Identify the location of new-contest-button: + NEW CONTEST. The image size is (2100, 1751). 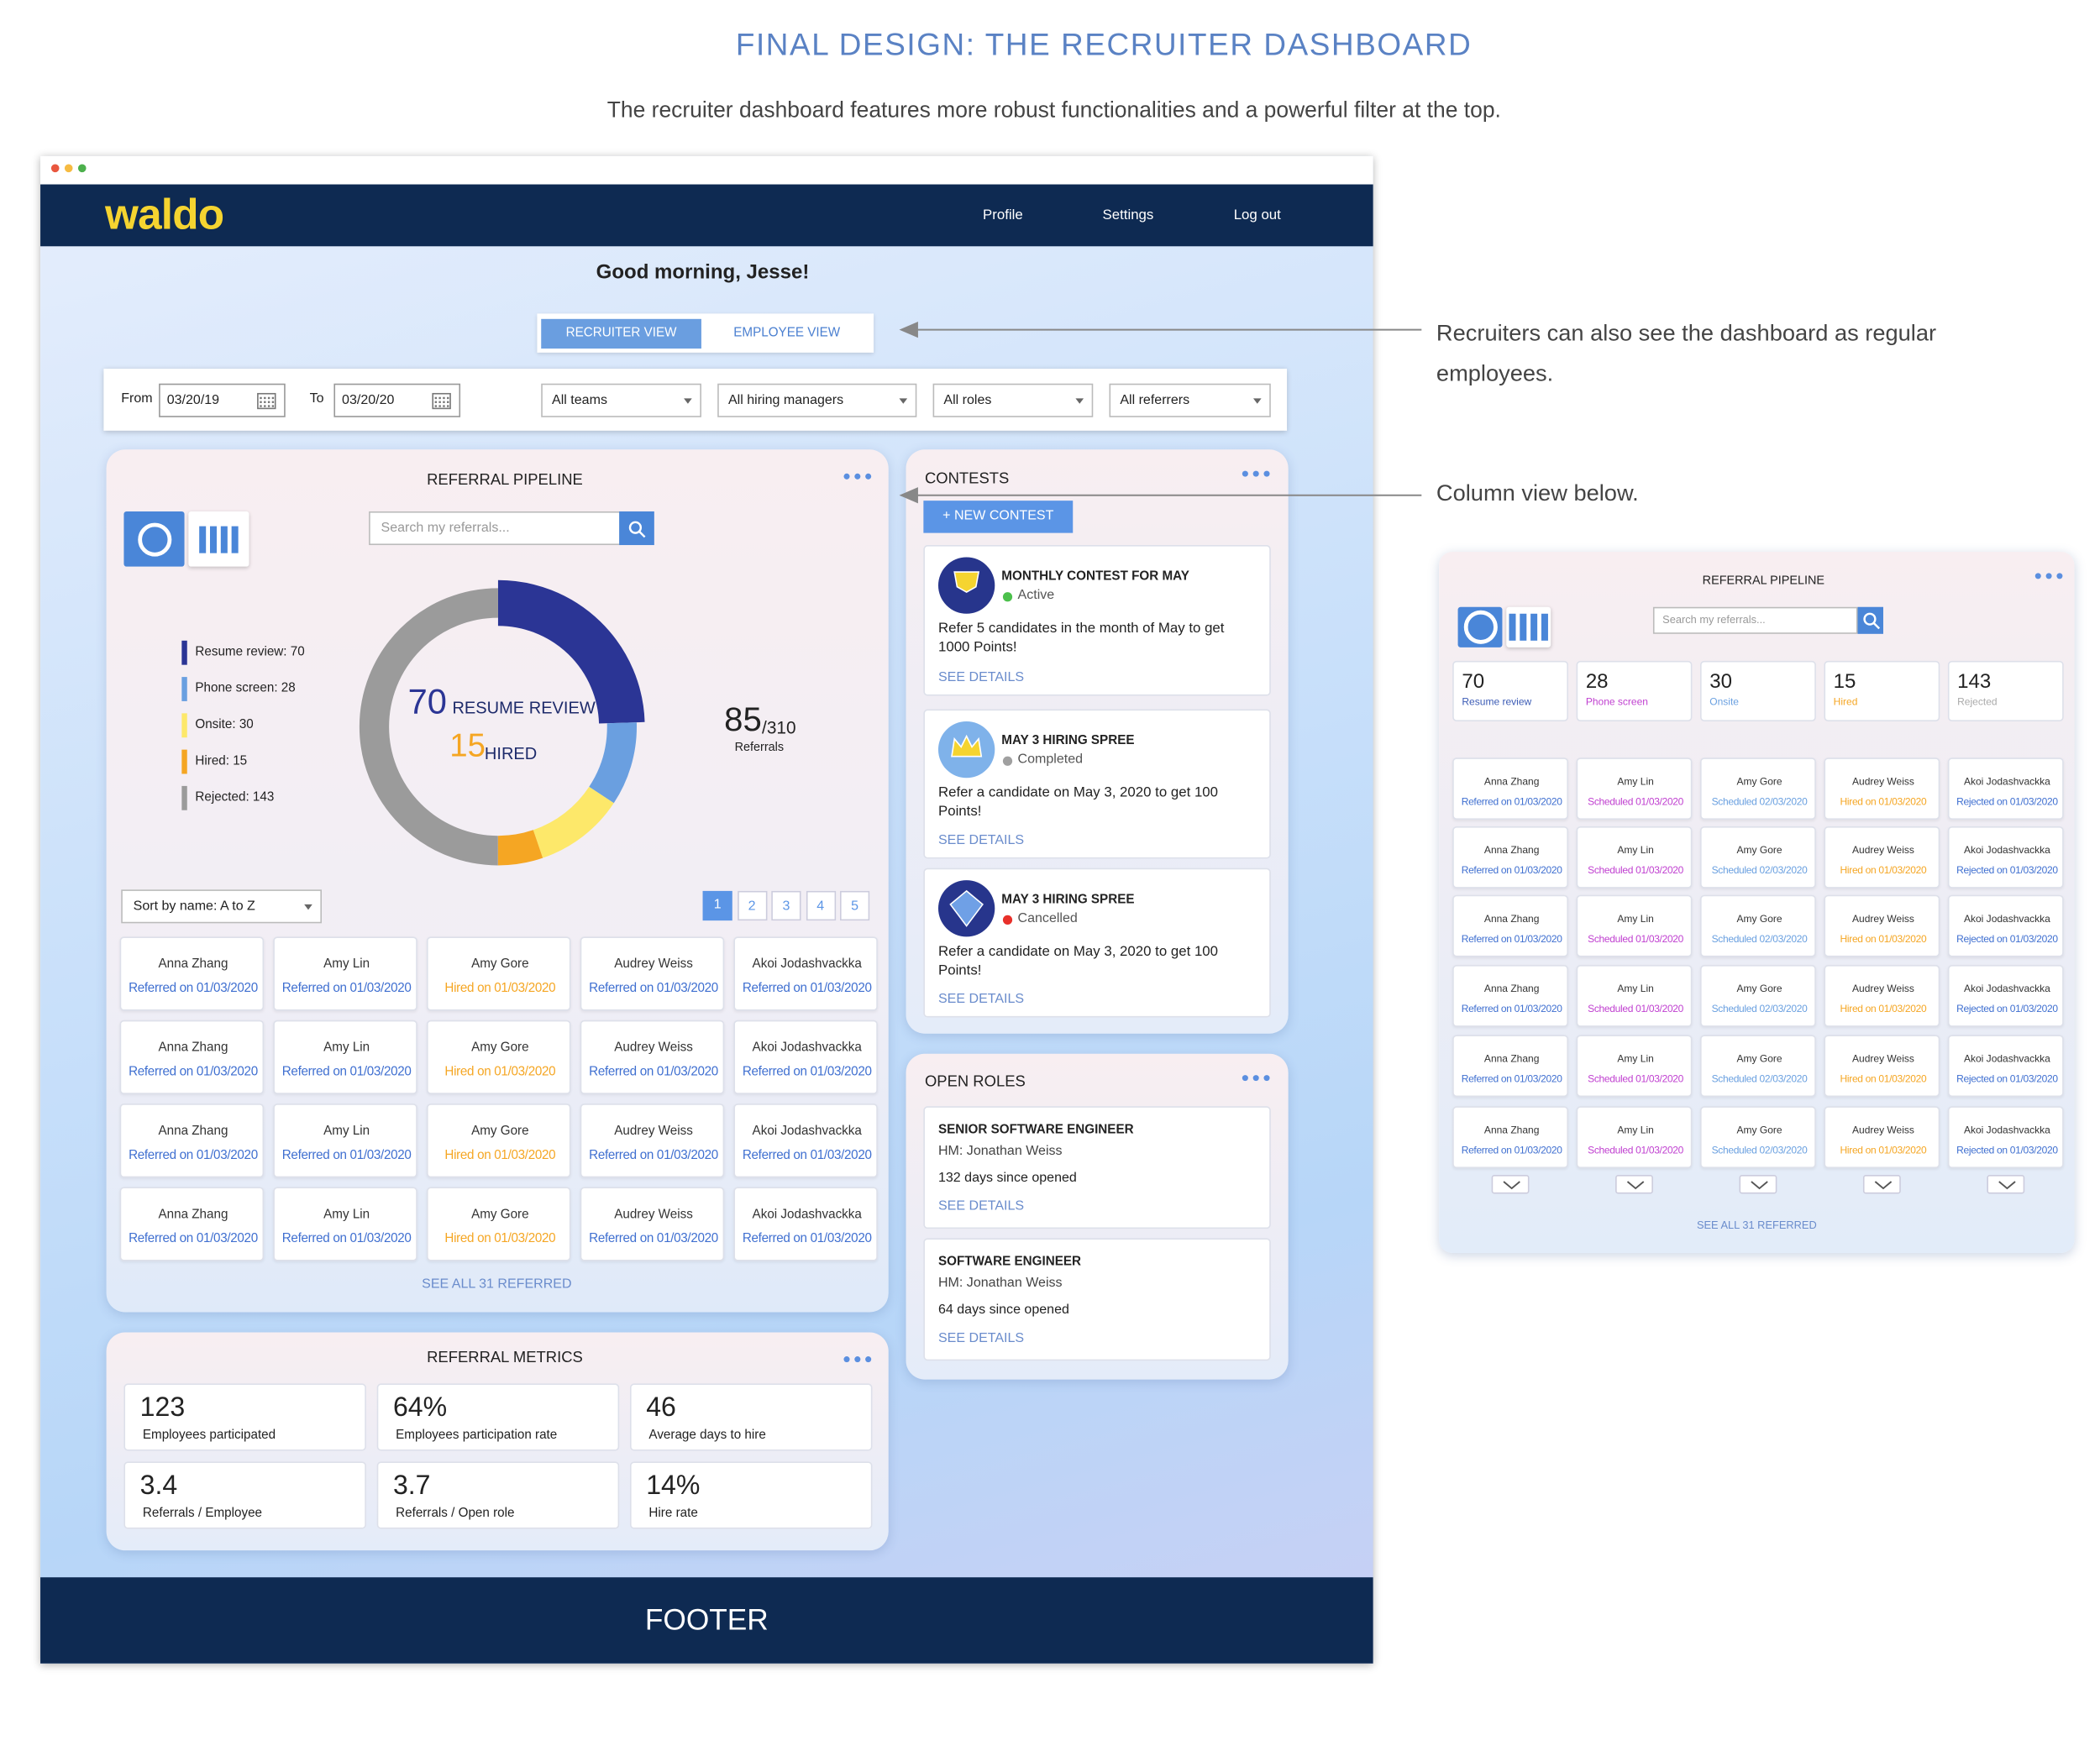
(998, 517).